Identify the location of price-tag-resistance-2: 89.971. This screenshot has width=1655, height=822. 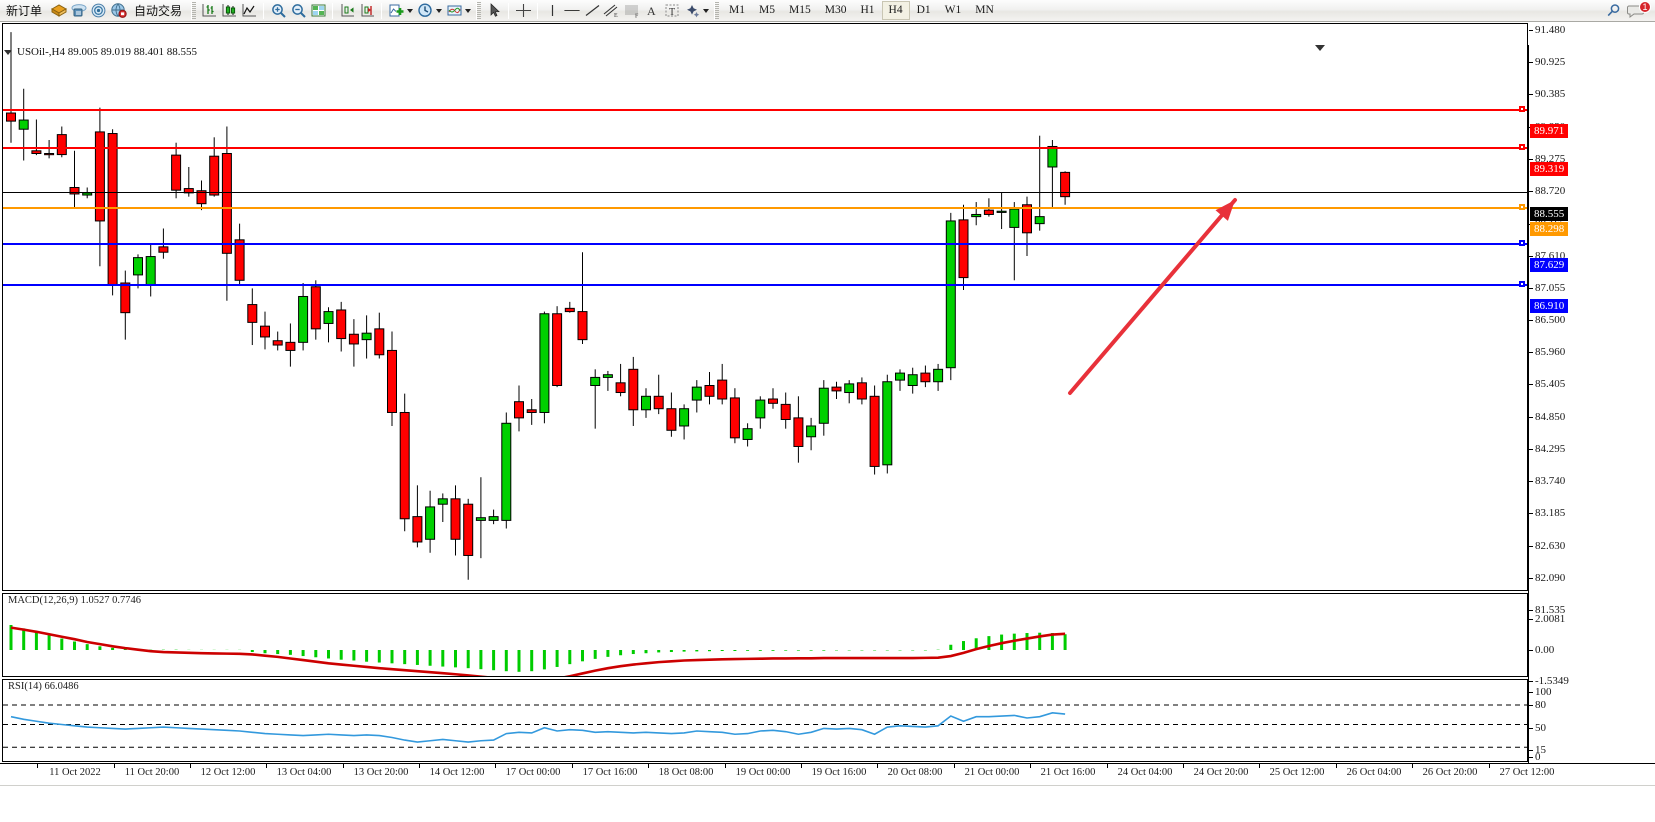
(1549, 131).